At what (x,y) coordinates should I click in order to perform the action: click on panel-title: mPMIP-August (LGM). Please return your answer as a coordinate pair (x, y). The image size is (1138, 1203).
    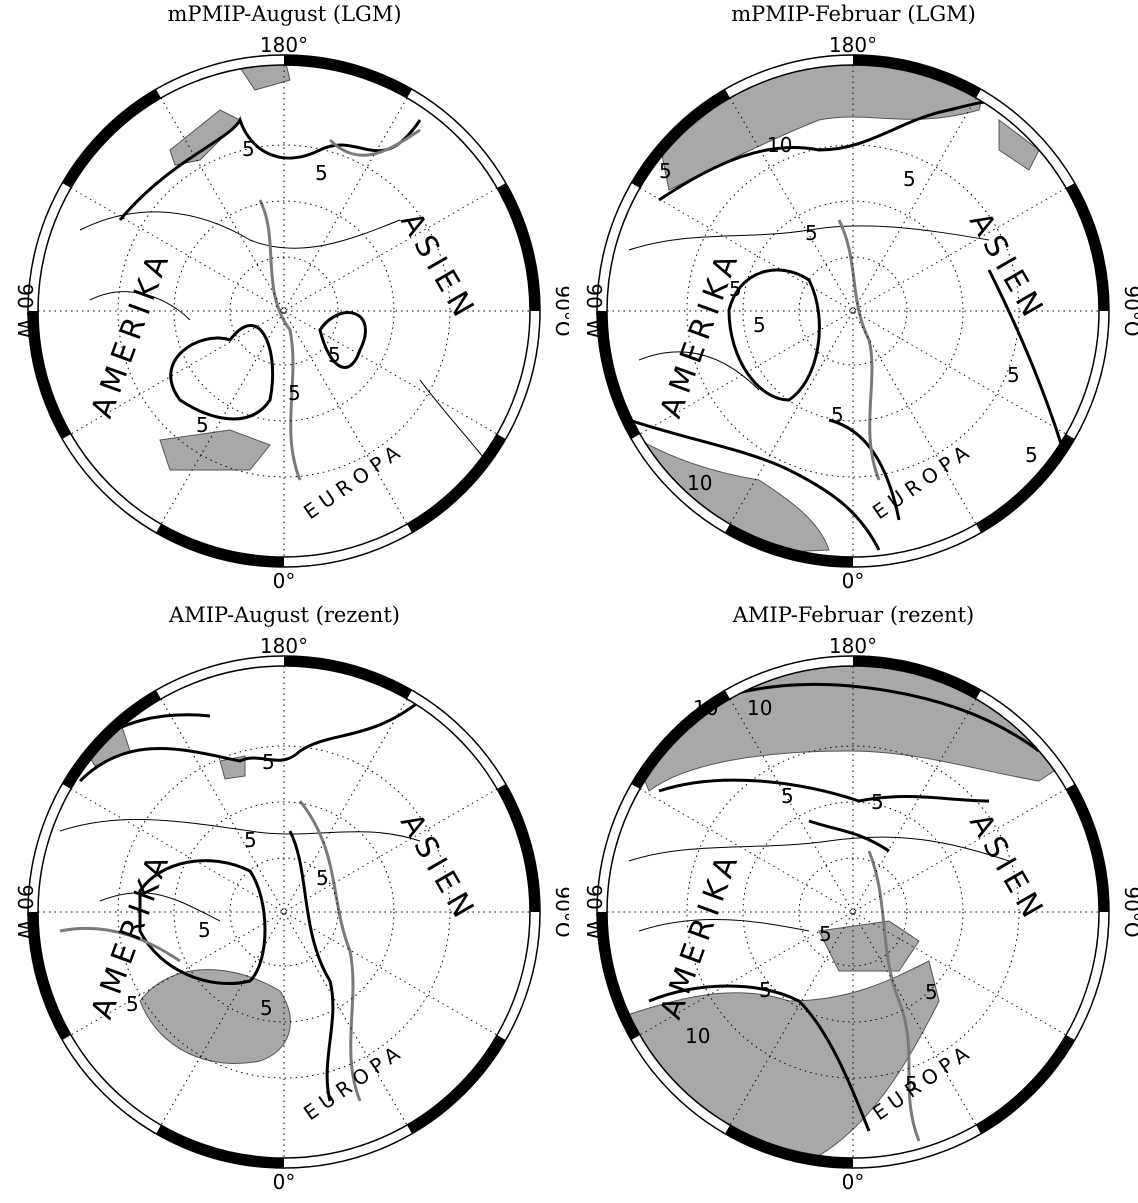
    Looking at the image, I should click on (284, 14).